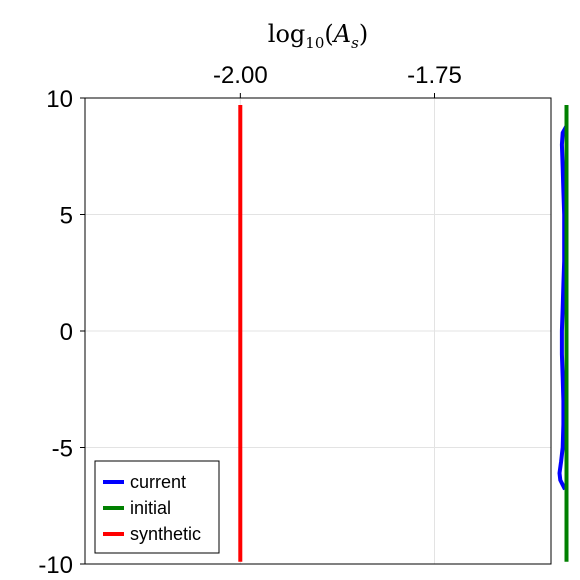 The height and width of the screenshot is (580, 580). I want to click on x-tick-label: -1.75, so click(434, 75).